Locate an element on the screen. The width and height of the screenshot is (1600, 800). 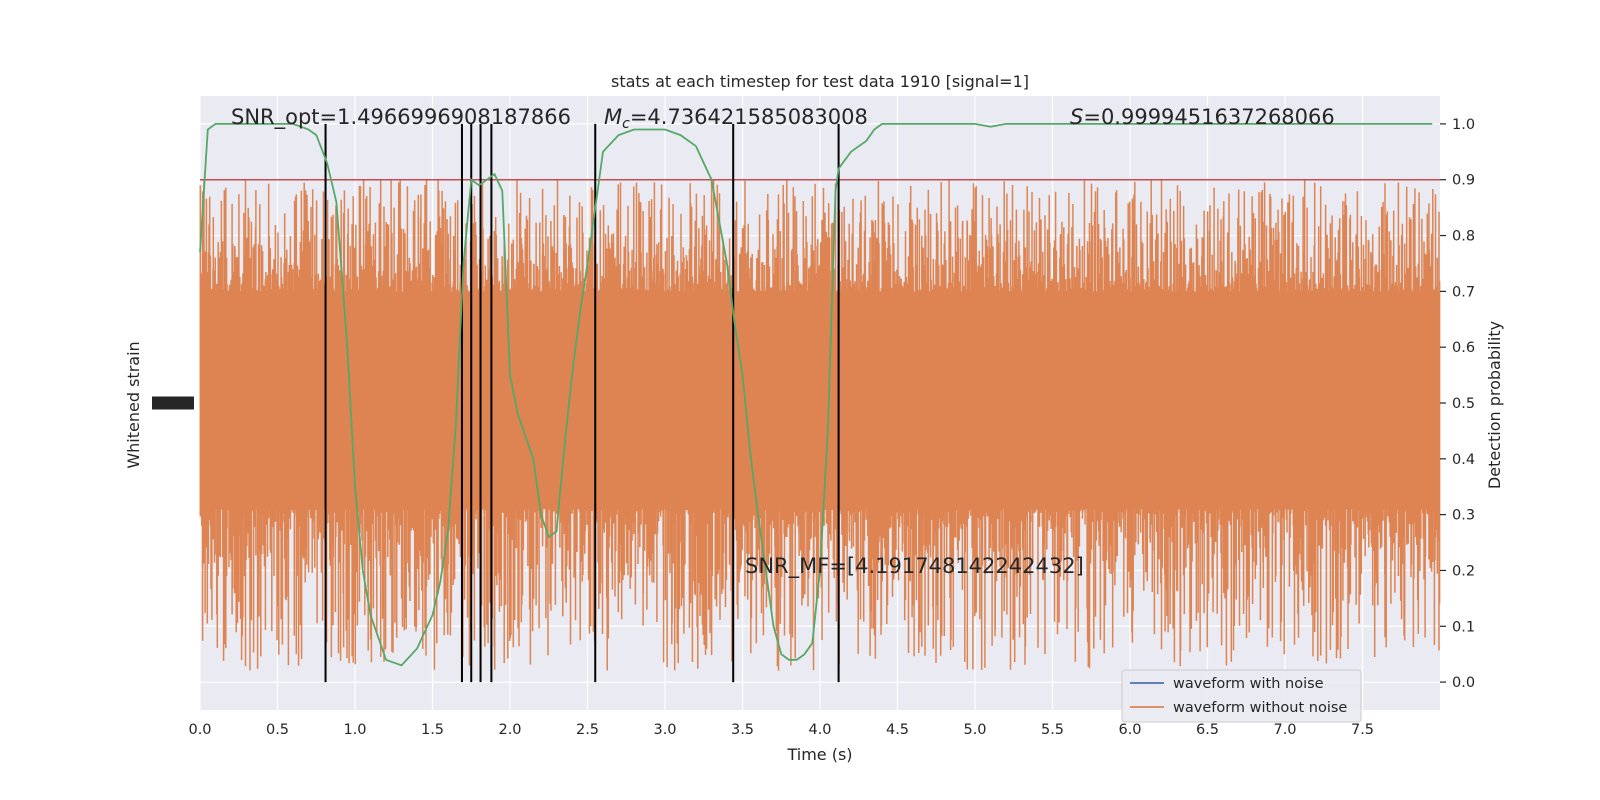
right-tick-label-8: 0.8 is located at coordinates (1463, 237).